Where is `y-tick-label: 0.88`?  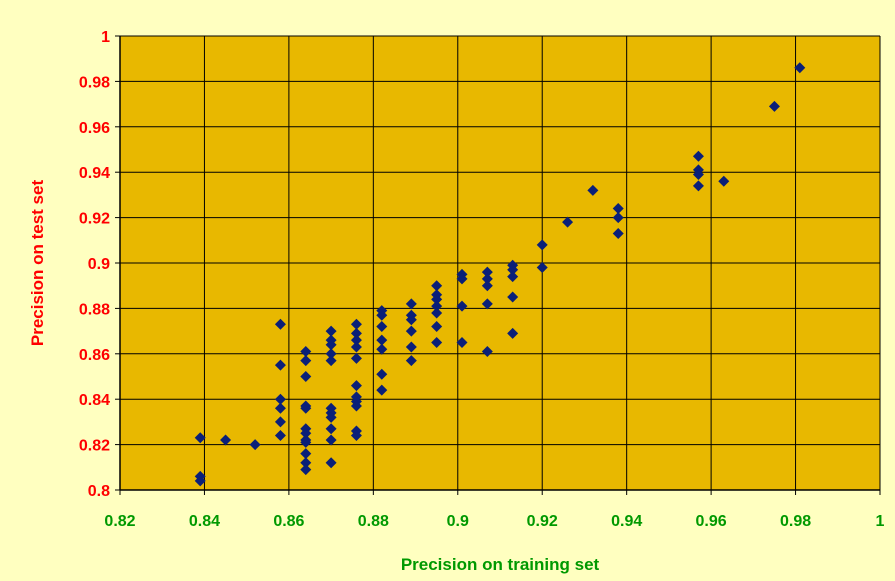 y-tick-label: 0.88 is located at coordinates (94, 309).